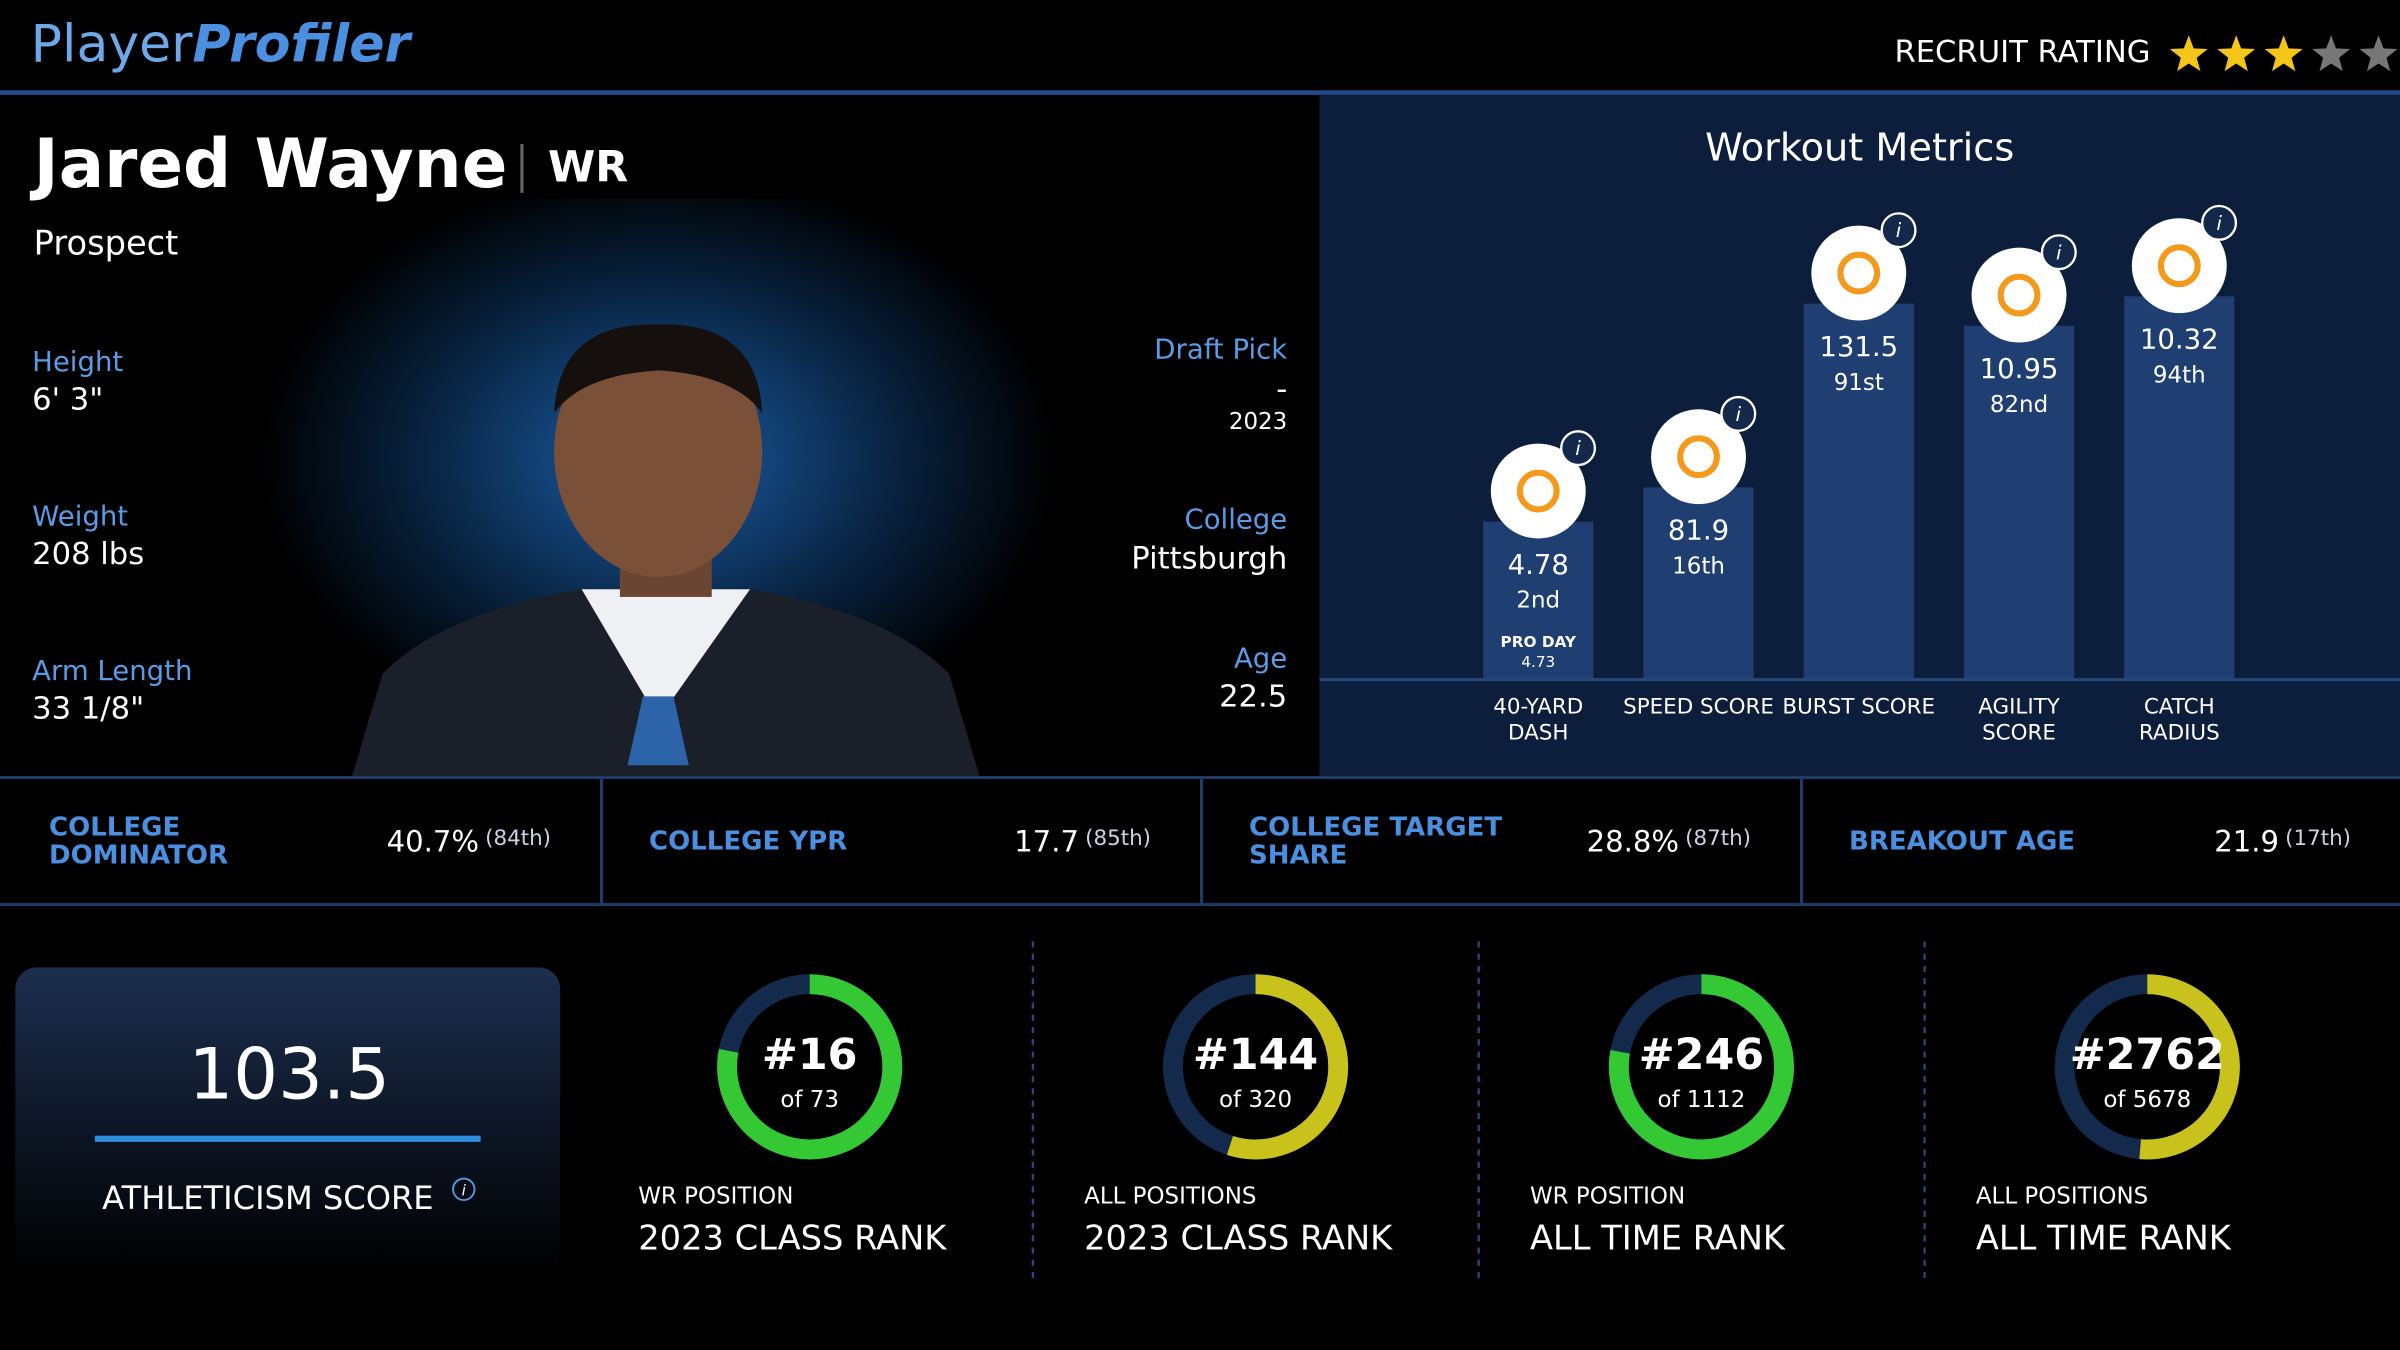 The width and height of the screenshot is (2400, 1350). Describe the element at coordinates (518, 838) in the screenshot. I see `stat-rank: (84th)` at that location.